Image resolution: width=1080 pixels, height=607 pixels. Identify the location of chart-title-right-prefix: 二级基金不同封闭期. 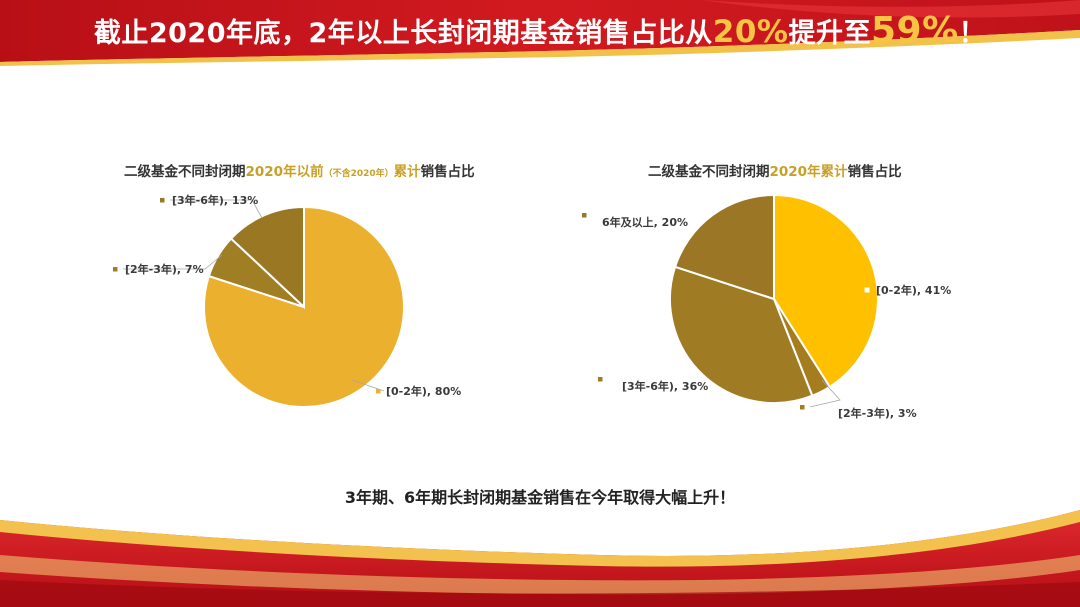
(709, 172).